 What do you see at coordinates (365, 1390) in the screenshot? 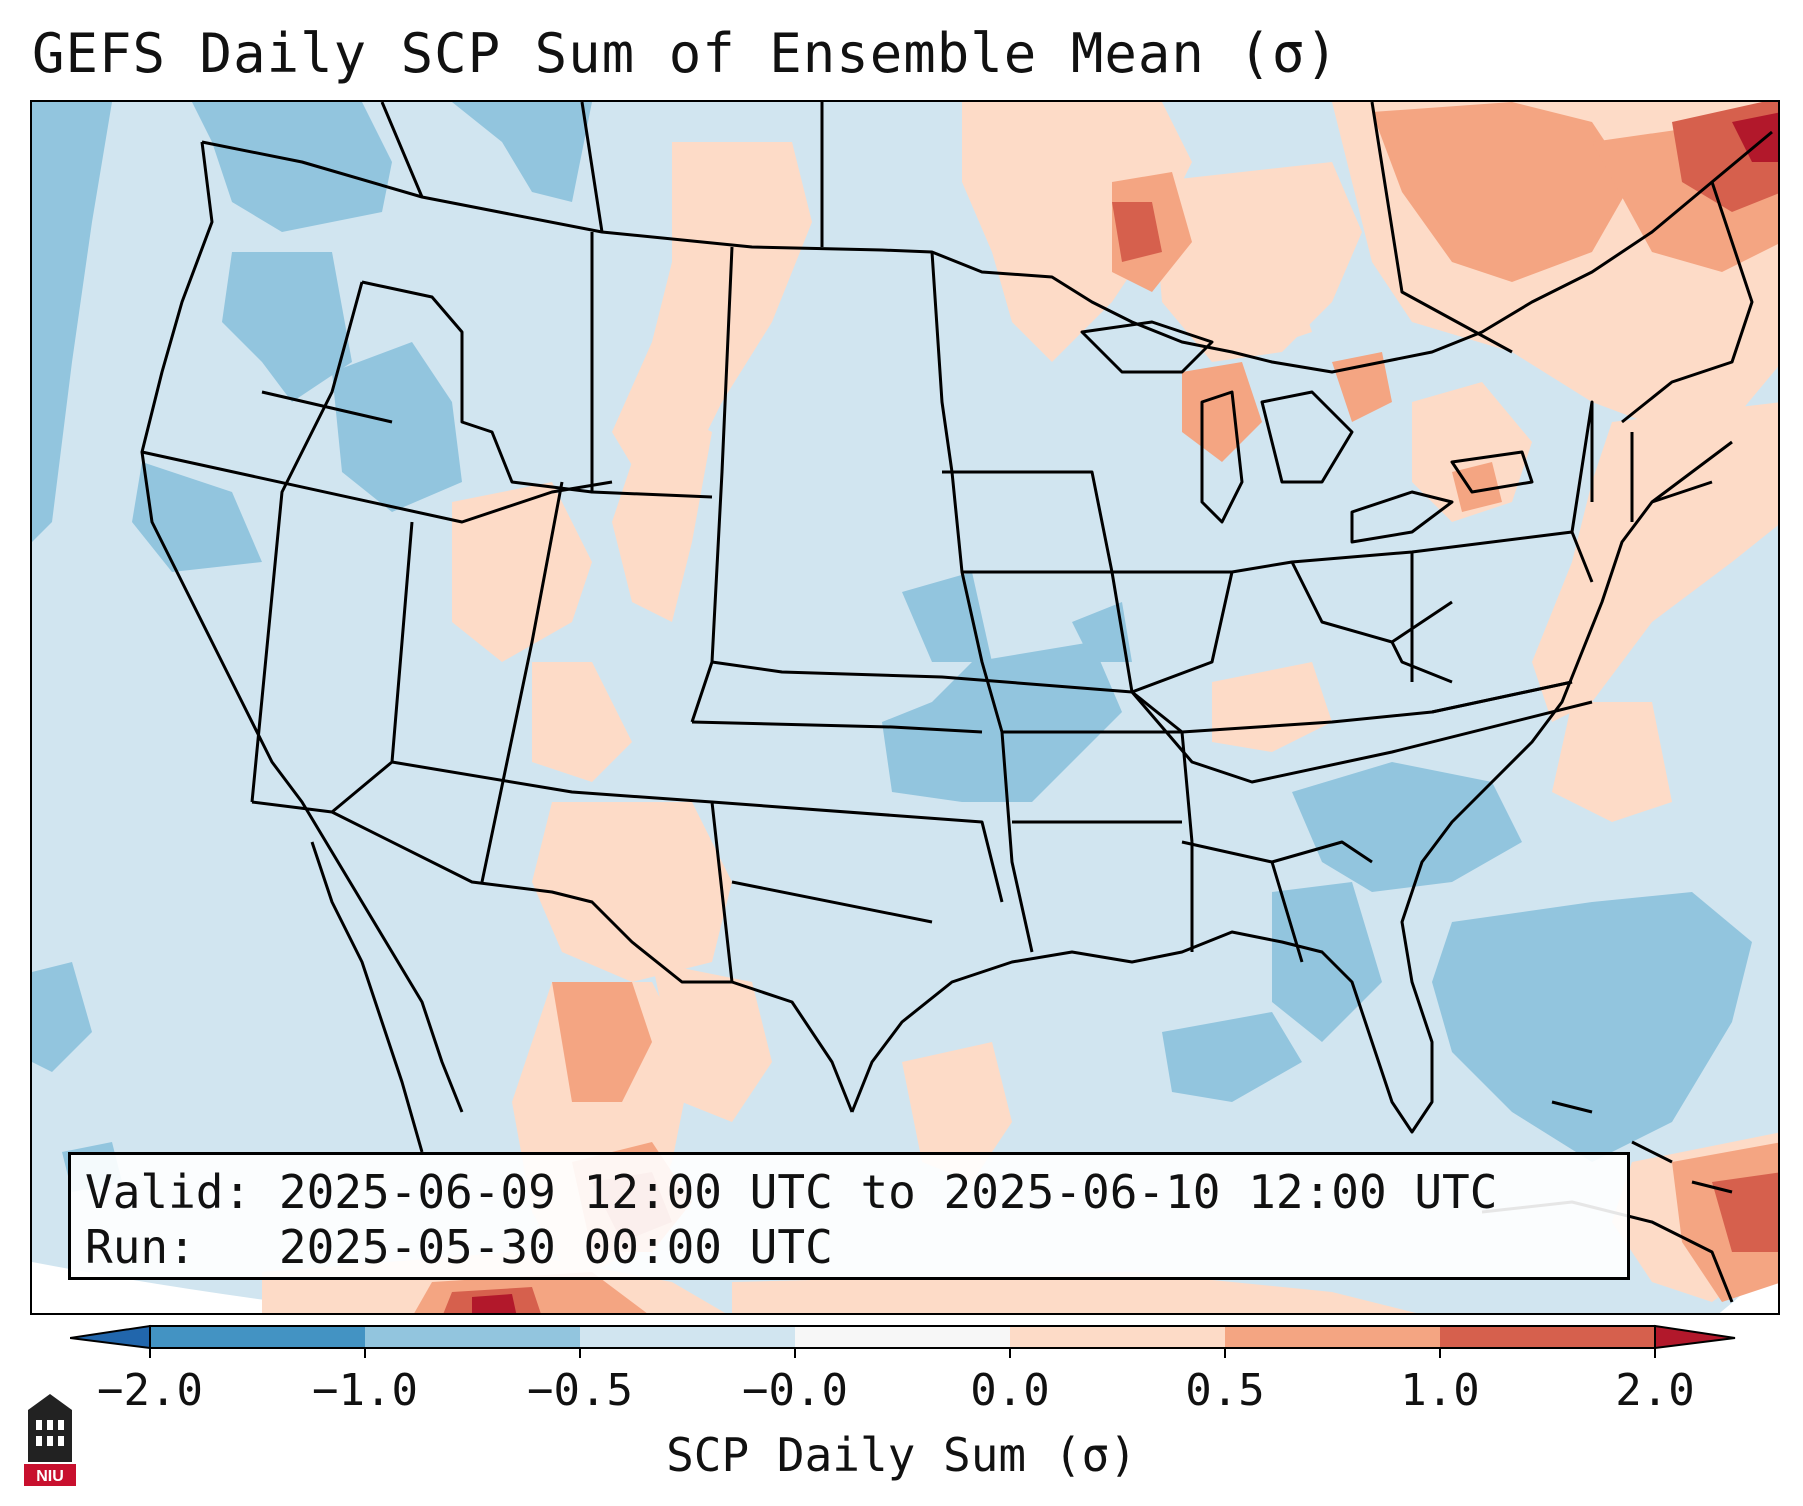
I see `colorbar-tick-label: −1.0` at bounding box center [365, 1390].